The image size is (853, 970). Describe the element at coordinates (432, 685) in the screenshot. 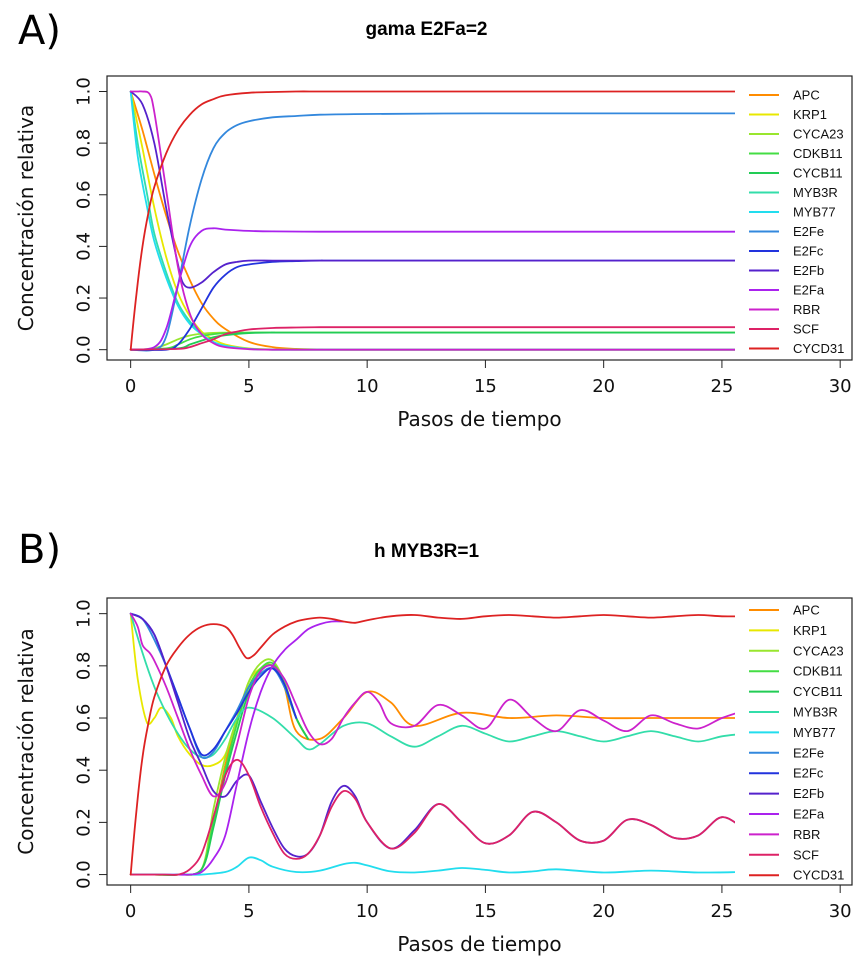

I see `series-line-myb3r` at that location.